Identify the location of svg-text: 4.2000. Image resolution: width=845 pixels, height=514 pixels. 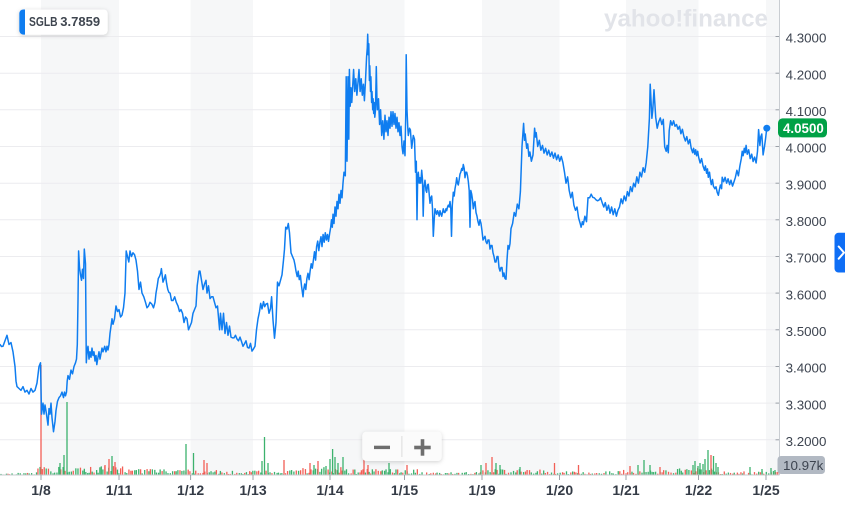
(806, 74).